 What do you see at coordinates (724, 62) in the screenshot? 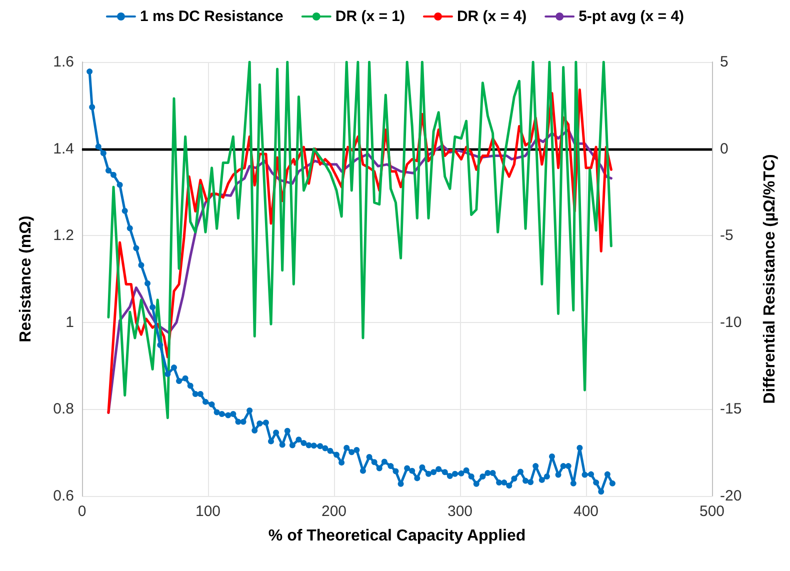
I see `y2-tick-label: 5` at bounding box center [724, 62].